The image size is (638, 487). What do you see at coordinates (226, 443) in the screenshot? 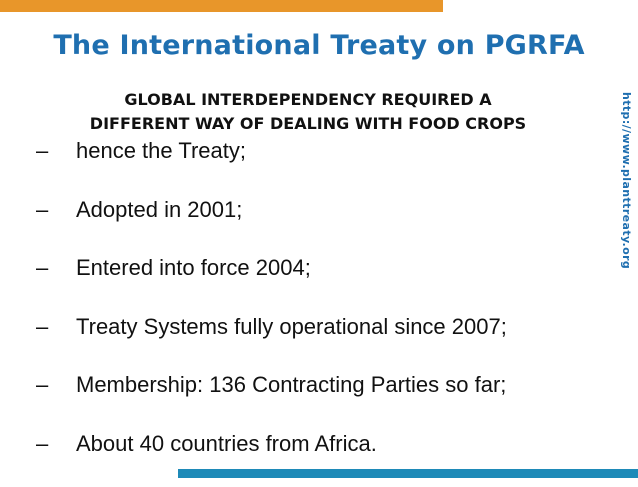
I see `bullet-text: About 40 countries from Africa.` at bounding box center [226, 443].